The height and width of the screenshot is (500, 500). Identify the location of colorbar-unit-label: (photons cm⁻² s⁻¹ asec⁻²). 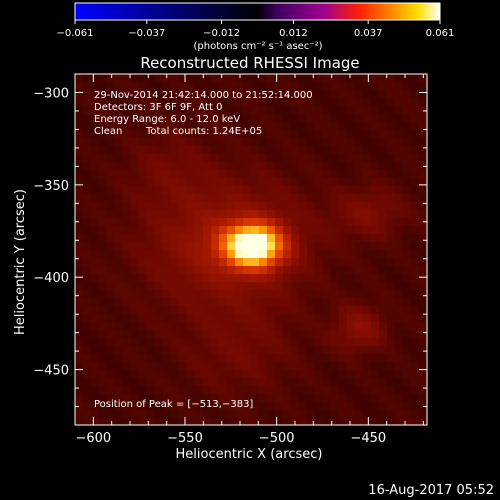
(257, 46).